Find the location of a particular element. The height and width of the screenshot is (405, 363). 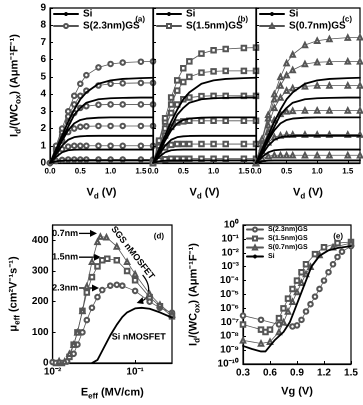

y-tick-label: 3 is located at coordinates (43, 111).